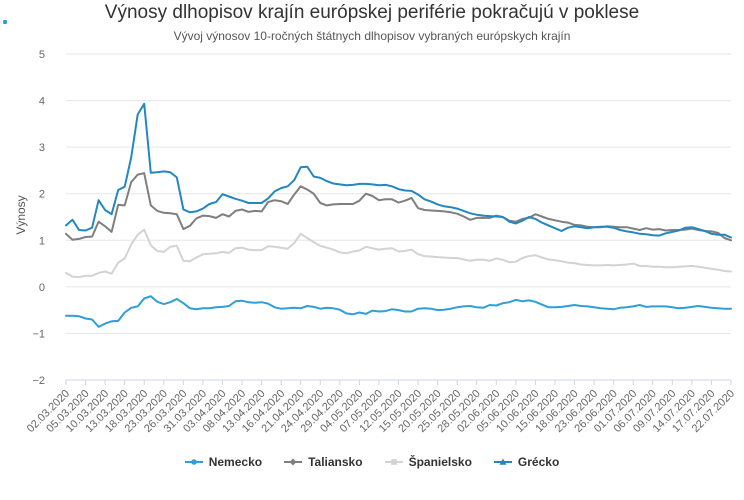 Image resolution: width=744 pixels, height=500 pixels. Describe the element at coordinates (600, 308) in the screenshot. I see `data-point: Nemecko 24.06.2020: -0.46` at that location.